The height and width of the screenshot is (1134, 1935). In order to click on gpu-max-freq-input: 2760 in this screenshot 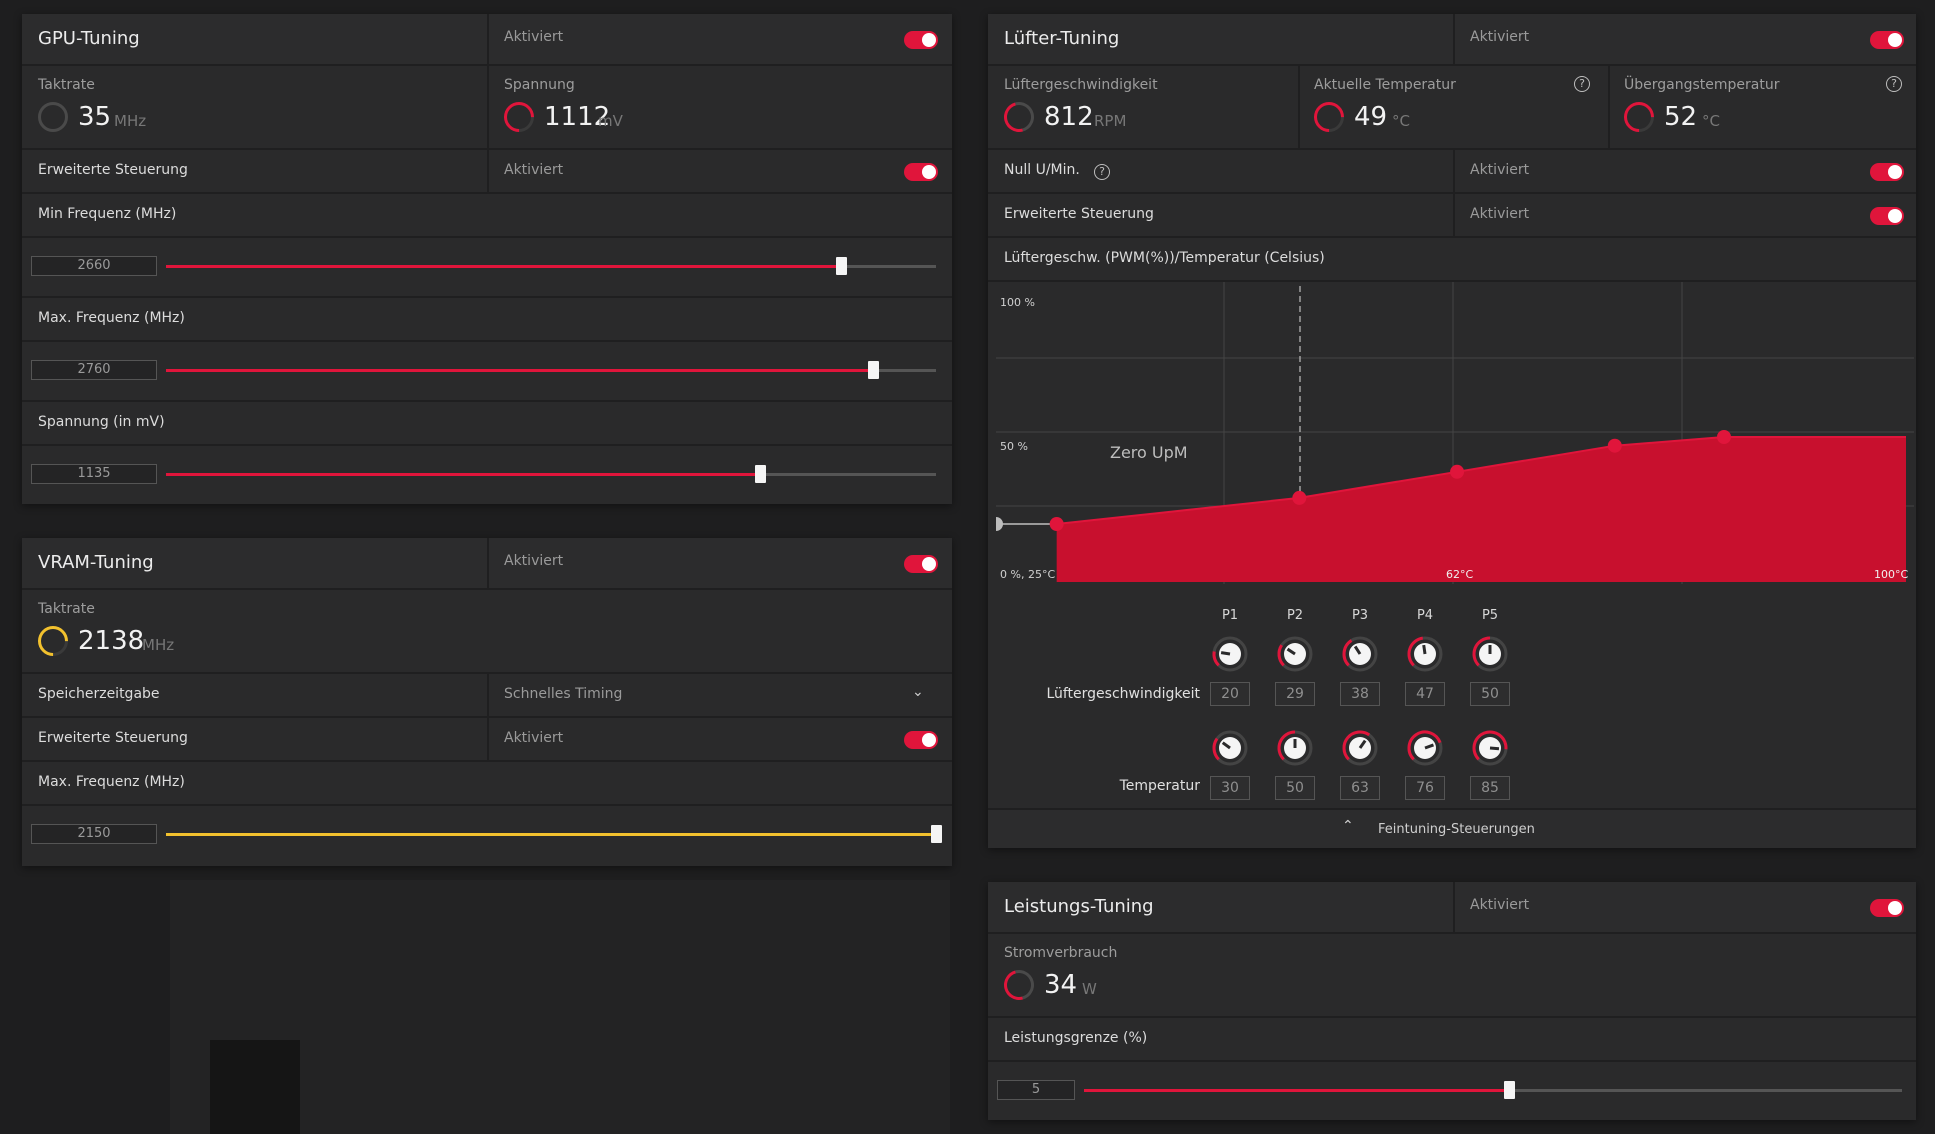, I will do `click(94, 370)`.